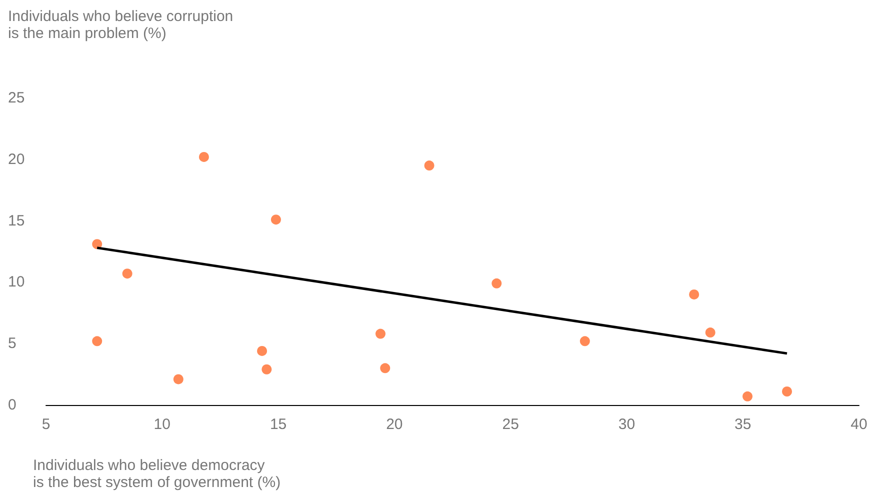 Image resolution: width=871 pixels, height=493 pixels. What do you see at coordinates (16, 98) in the screenshot?
I see `y-tick-label: 25` at bounding box center [16, 98].